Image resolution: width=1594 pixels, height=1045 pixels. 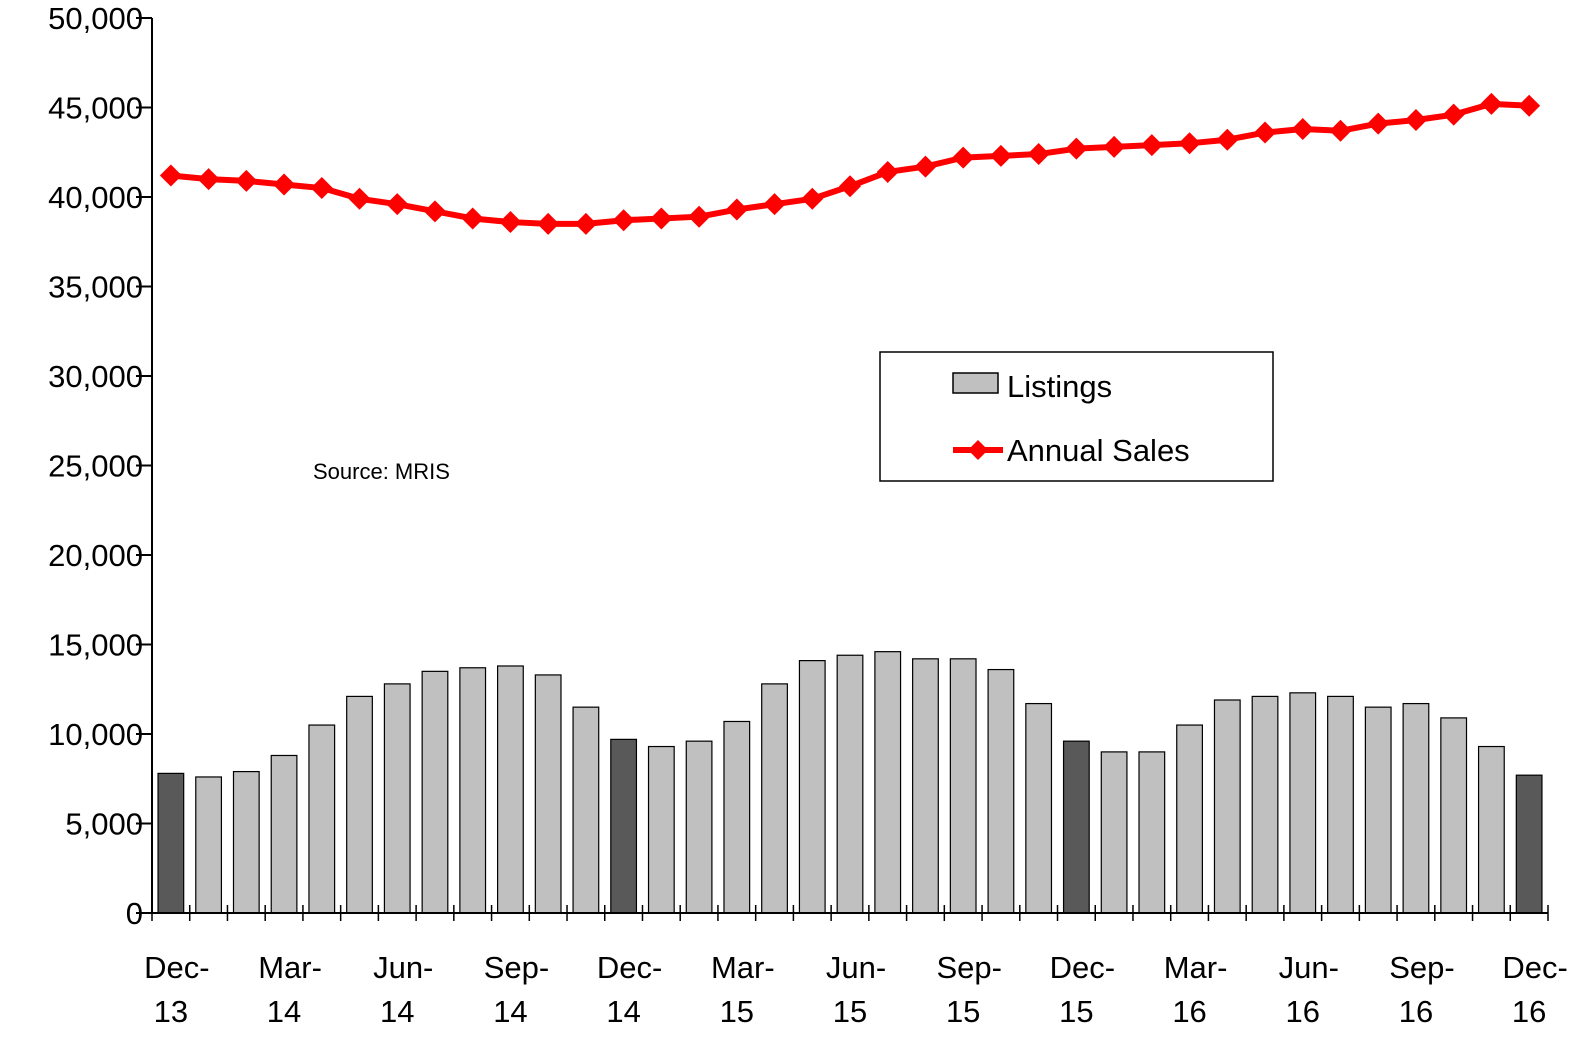 What do you see at coordinates (104, 824) in the screenshot?
I see `y-tick-label: 5,000` at bounding box center [104, 824].